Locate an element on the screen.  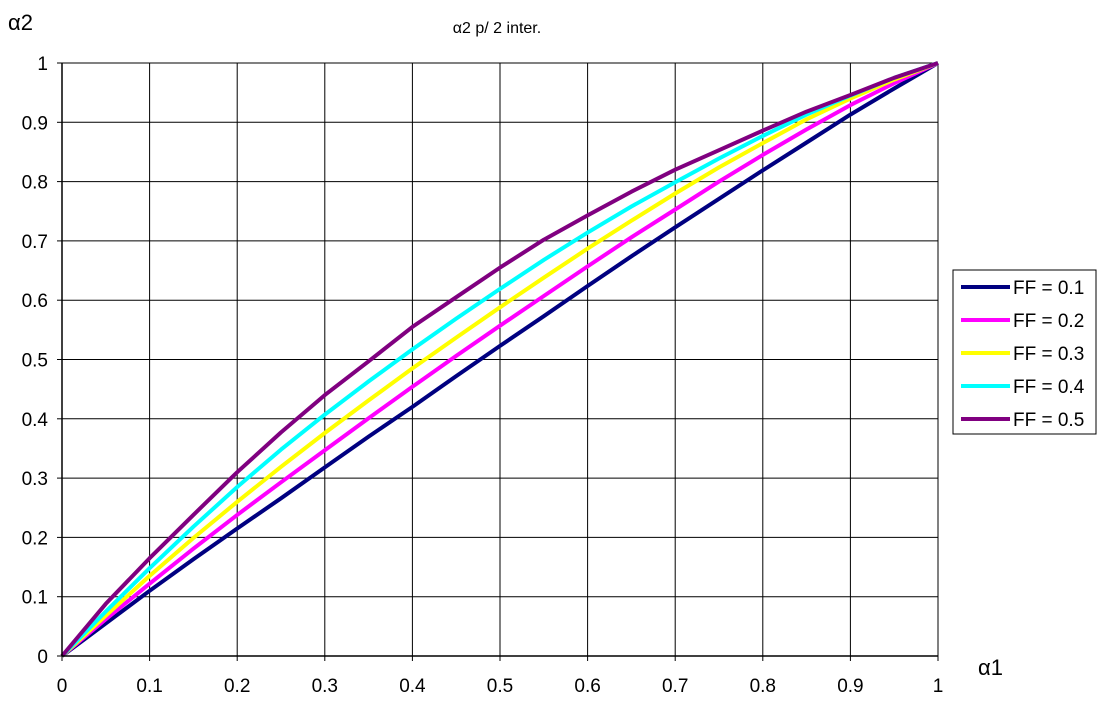
y-tick-label: 0.2 is located at coordinates (35, 538).